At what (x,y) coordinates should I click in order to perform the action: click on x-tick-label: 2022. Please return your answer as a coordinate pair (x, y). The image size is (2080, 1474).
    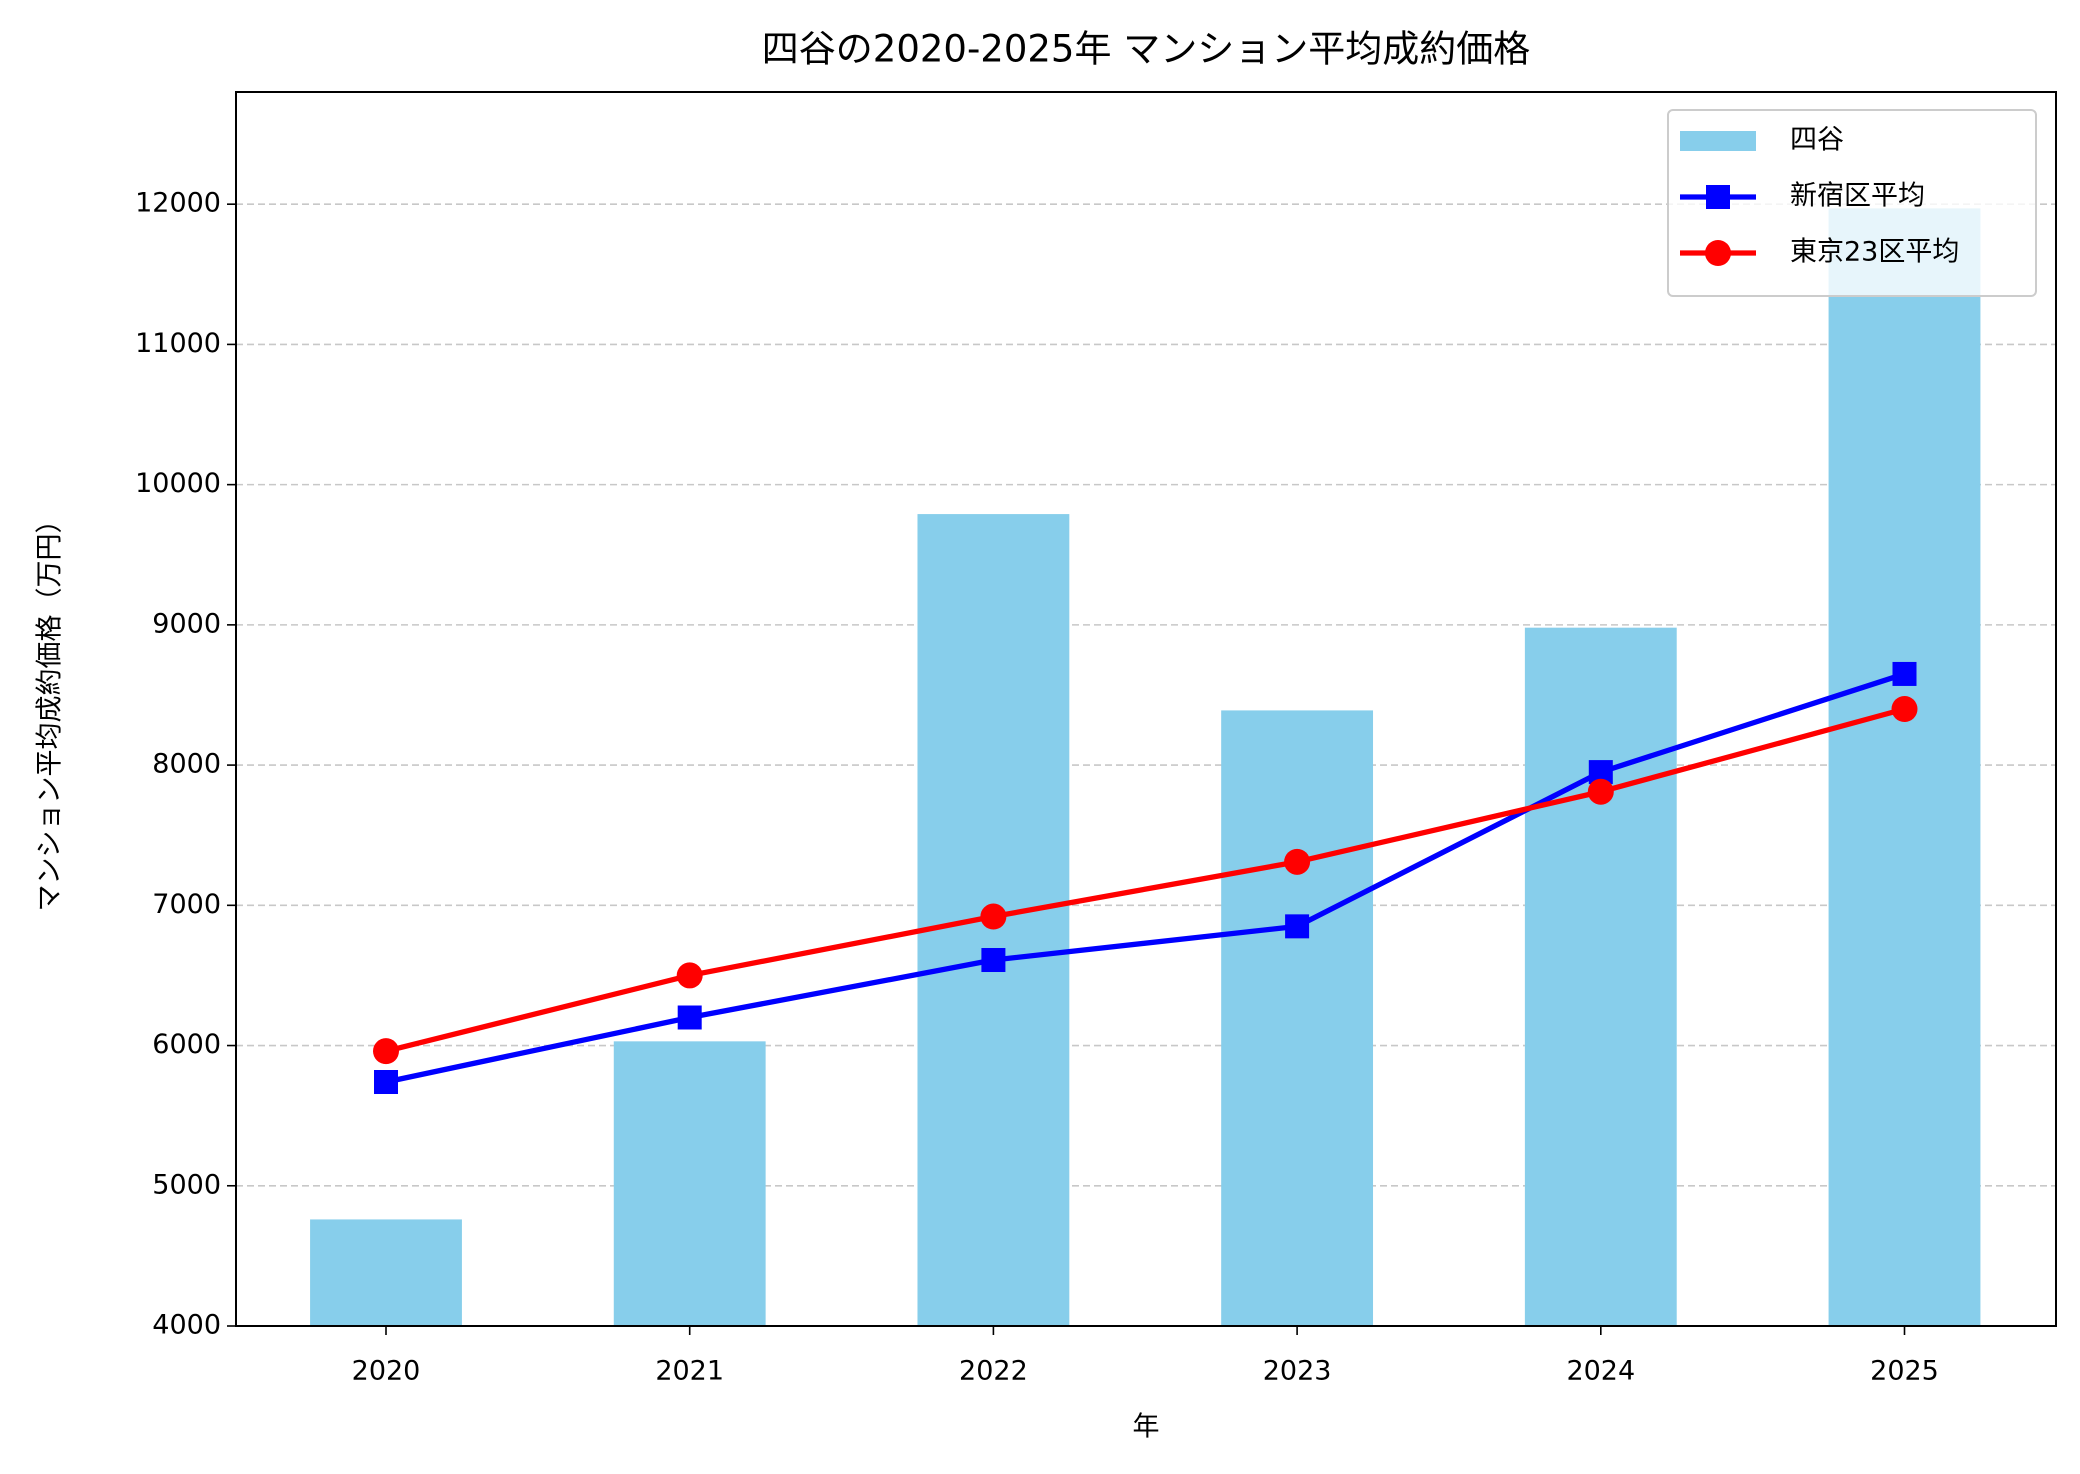
    Looking at the image, I should click on (993, 1371).